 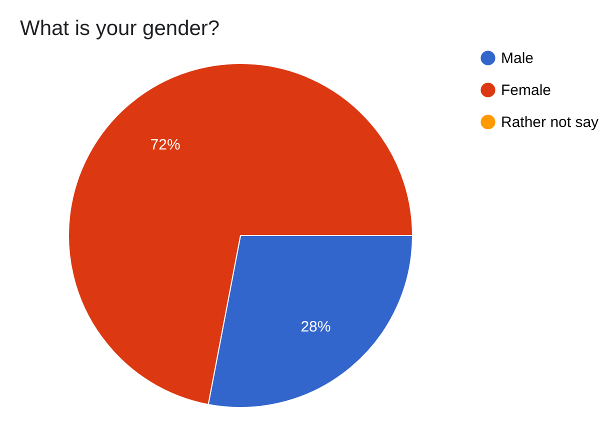 I want to click on legend-label: Female, so click(x=526, y=90).